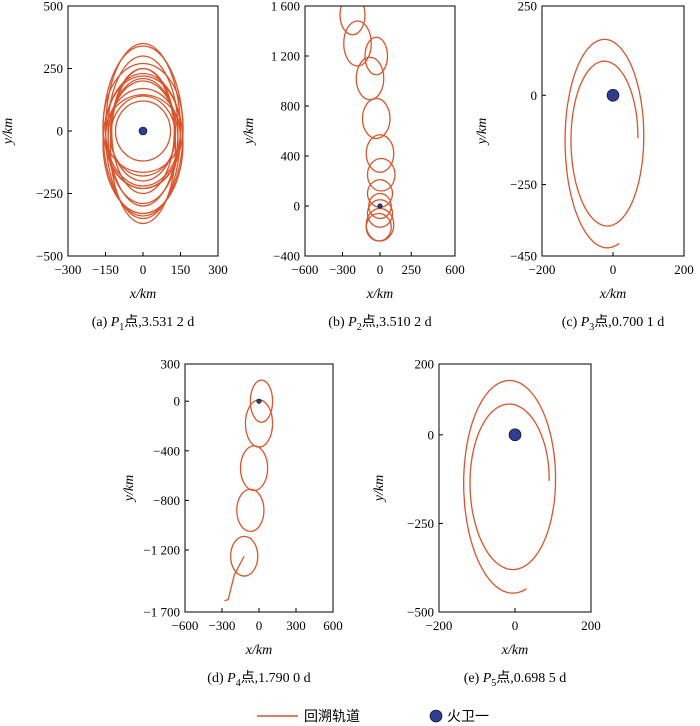  I want to click on orbit-tail, so click(234, 578).